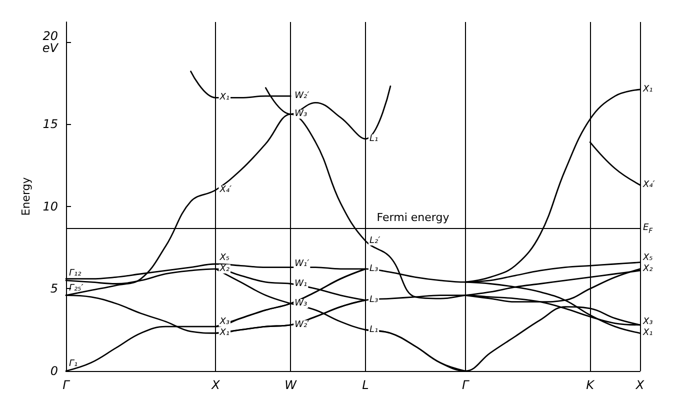 This screenshot has height=409, width=682. What do you see at coordinates (648, 269) in the screenshot?
I see `text: X₂` at bounding box center [648, 269].